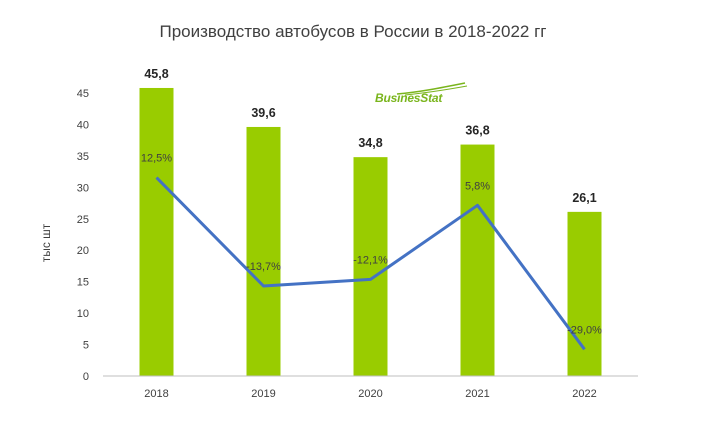 This screenshot has width=706, height=432. Describe the element at coordinates (83, 251) in the screenshot. I see `y-tick-label: 20` at that location.